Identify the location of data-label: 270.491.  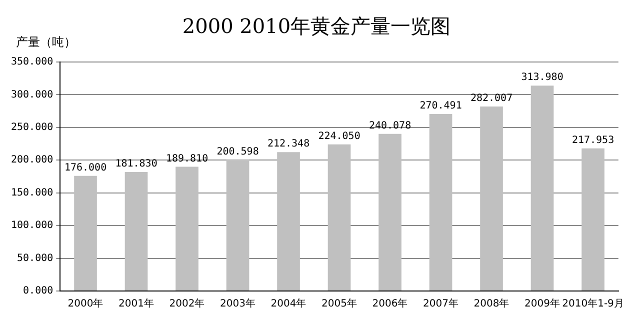
(441, 106).